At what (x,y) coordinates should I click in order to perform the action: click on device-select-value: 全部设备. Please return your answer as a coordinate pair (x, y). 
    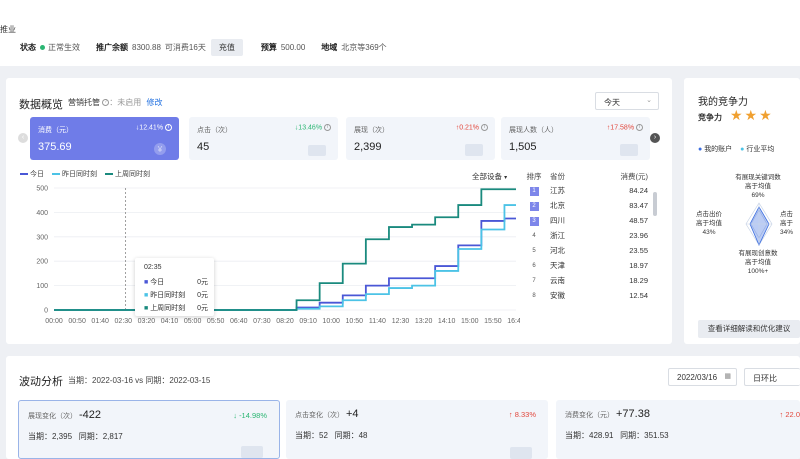
    Looking at the image, I should click on (487, 176).